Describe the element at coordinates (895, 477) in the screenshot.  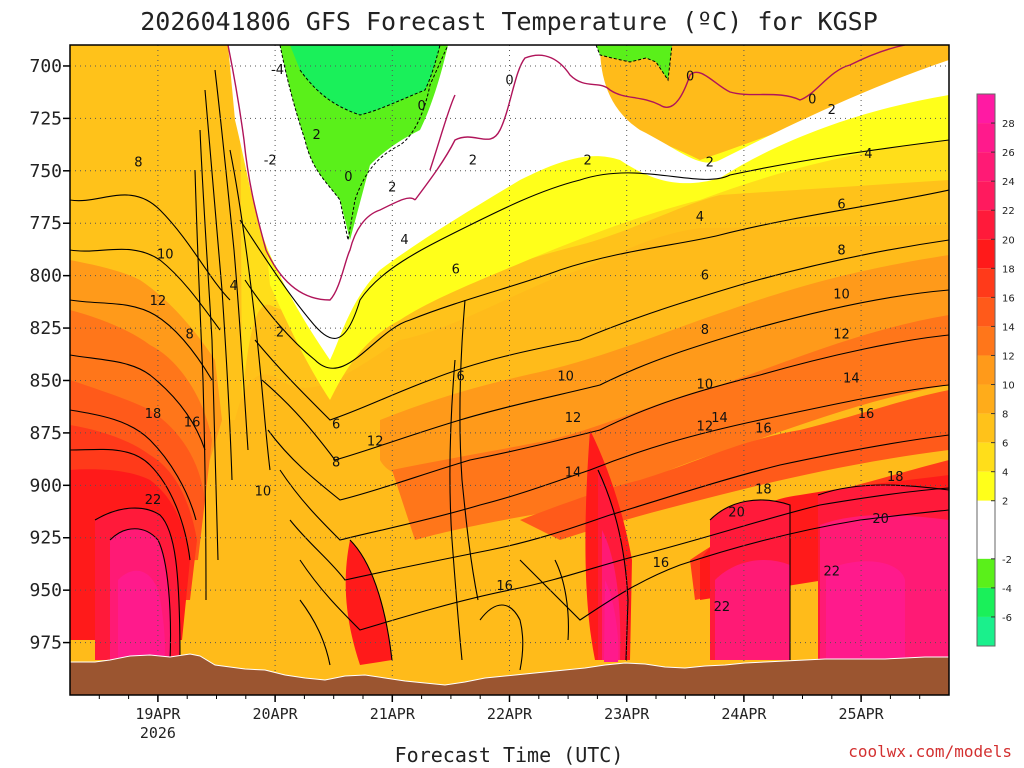
I see `contour-label: 18` at that location.